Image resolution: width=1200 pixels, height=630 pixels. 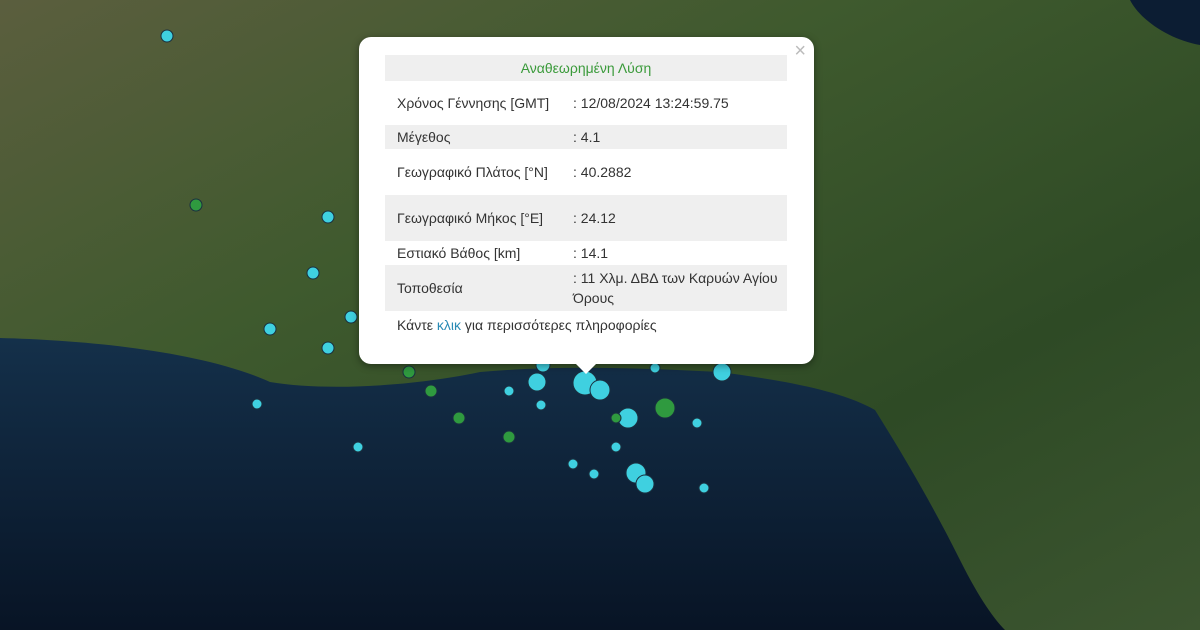 What do you see at coordinates (651, 103) in the screenshot?
I see `detail-value: : 12/08/2024 13:24:59.75` at bounding box center [651, 103].